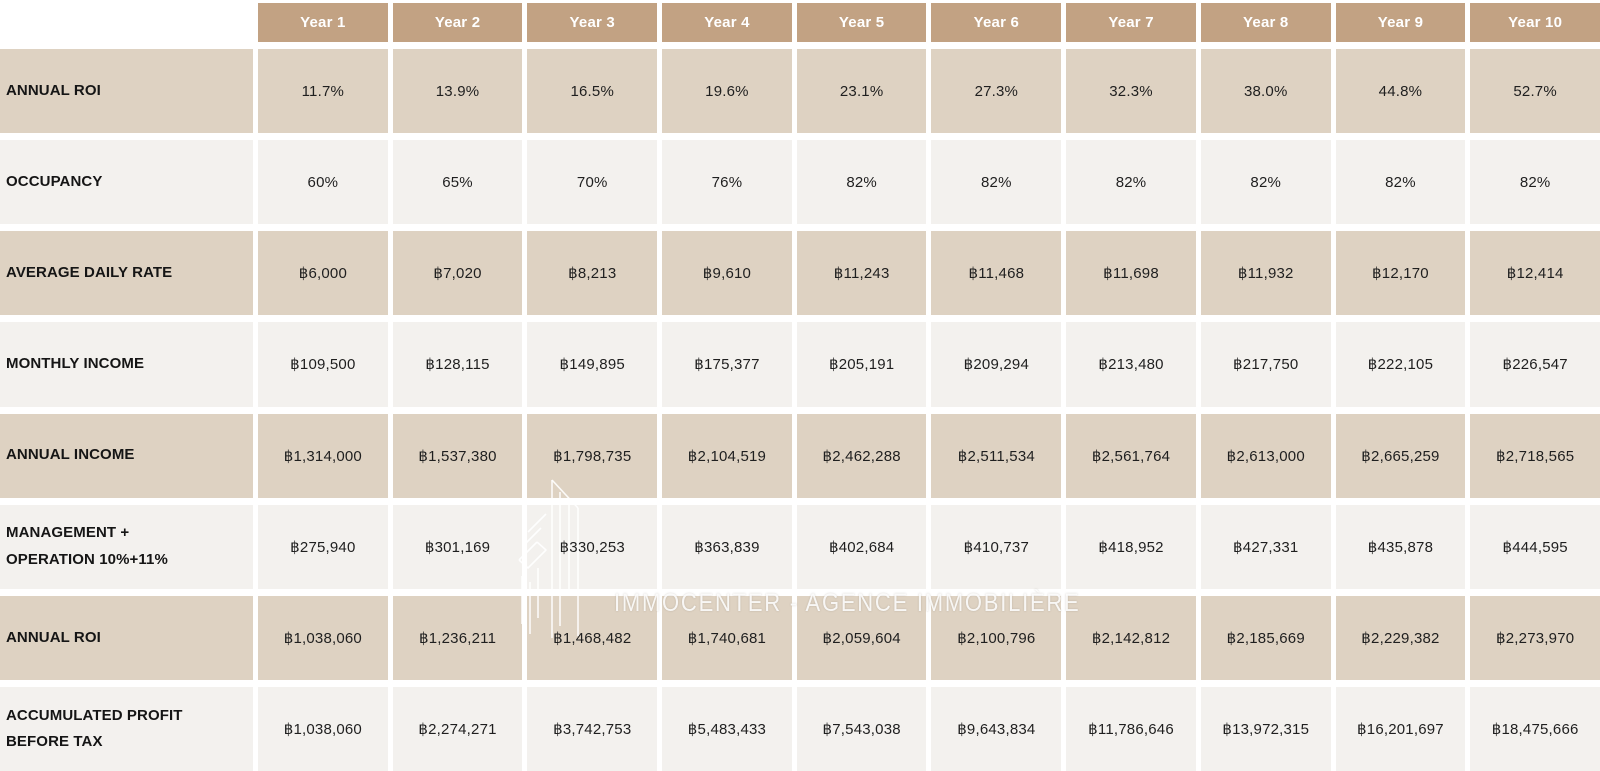 The image size is (1600, 771). I want to click on table-cell-row4-year7: ฿213,480, so click(1131, 364).